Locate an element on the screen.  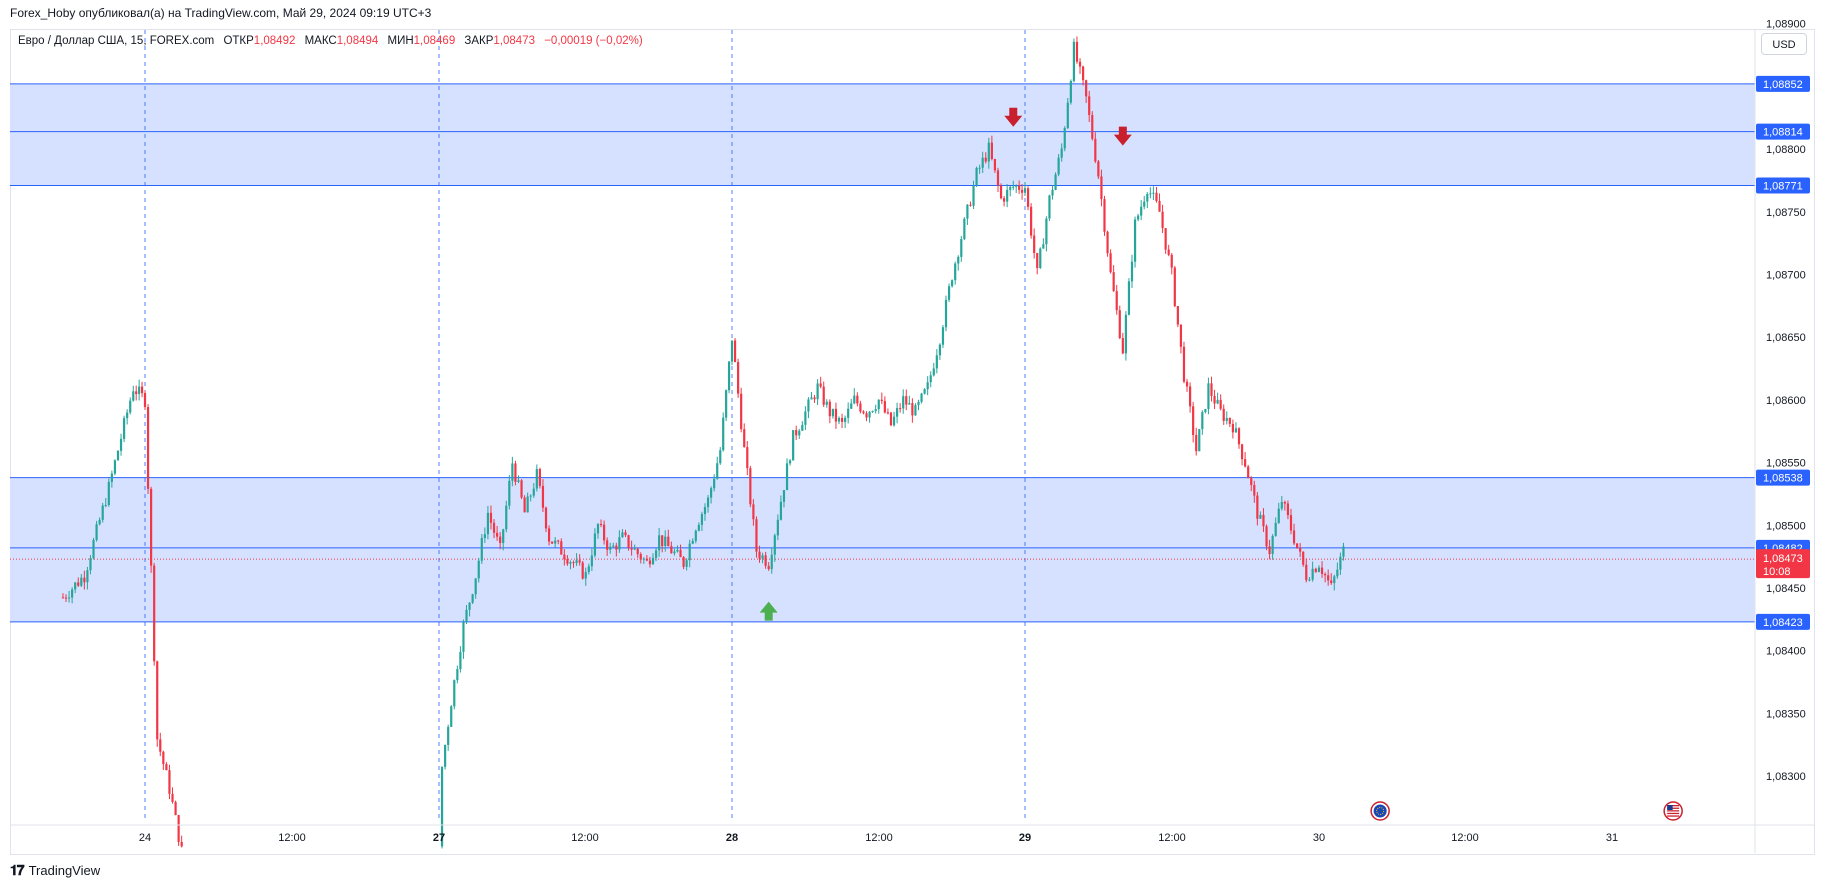
legend-close-value: 1,08473 is located at coordinates (514, 41).